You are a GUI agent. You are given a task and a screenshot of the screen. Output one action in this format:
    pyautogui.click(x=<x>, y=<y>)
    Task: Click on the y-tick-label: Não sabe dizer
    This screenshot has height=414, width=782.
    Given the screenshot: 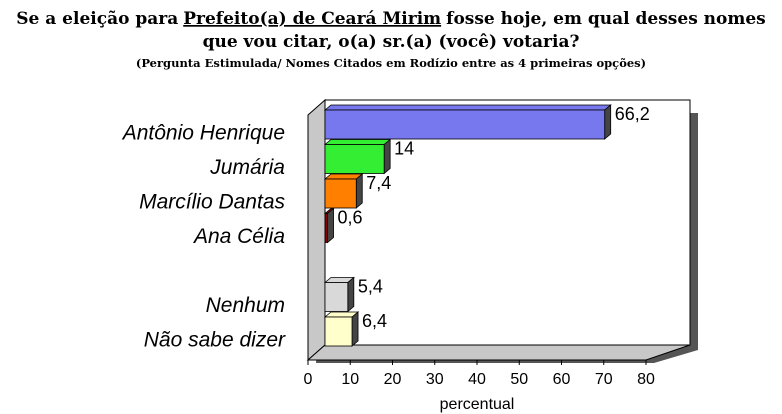 What is the action you would take?
    pyautogui.click(x=215, y=340)
    